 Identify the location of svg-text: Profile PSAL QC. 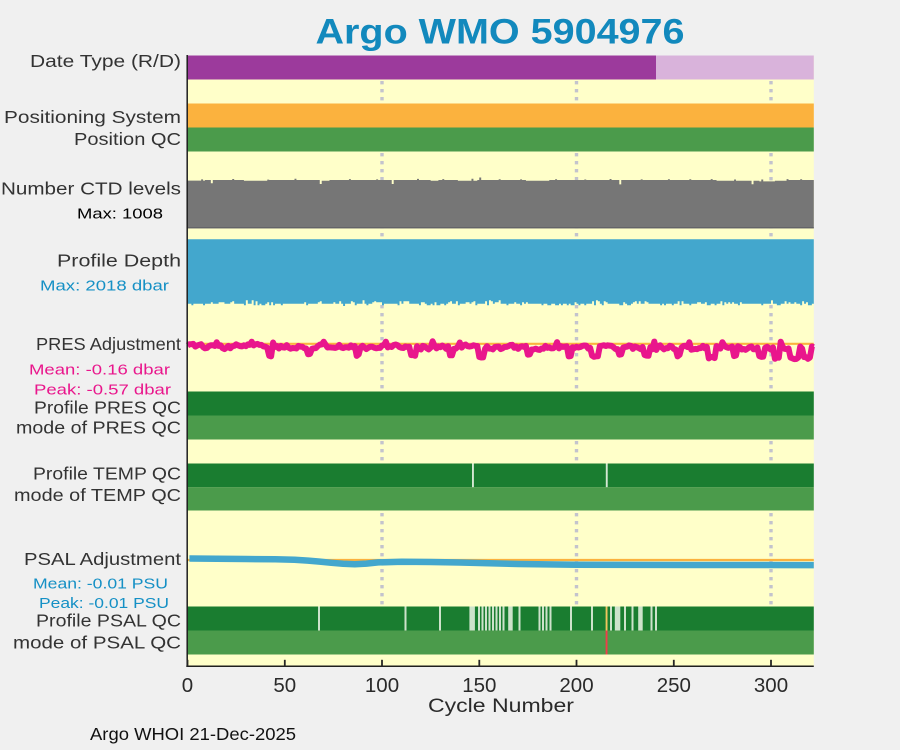
(108, 620).